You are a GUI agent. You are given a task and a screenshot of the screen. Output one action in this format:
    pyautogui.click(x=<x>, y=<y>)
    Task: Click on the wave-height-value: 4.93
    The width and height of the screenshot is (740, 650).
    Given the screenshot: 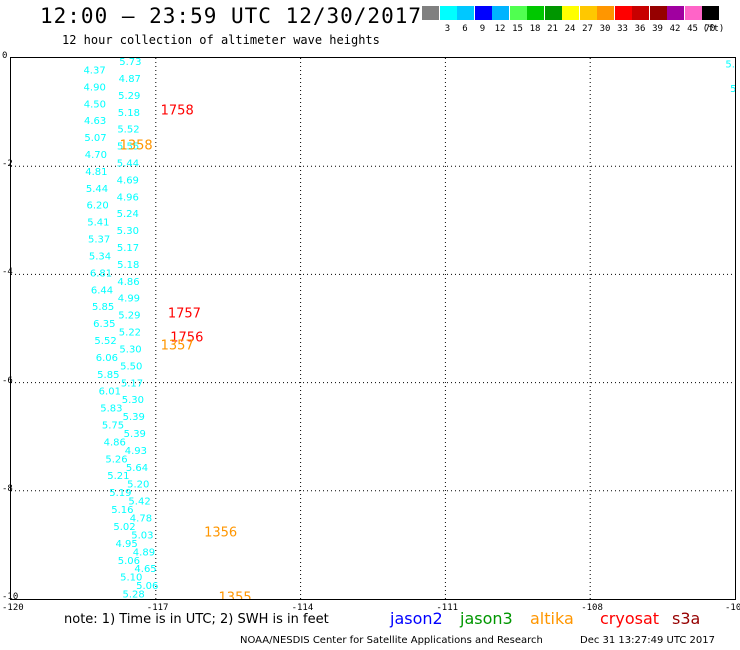 What is the action you would take?
    pyautogui.click(x=136, y=451)
    